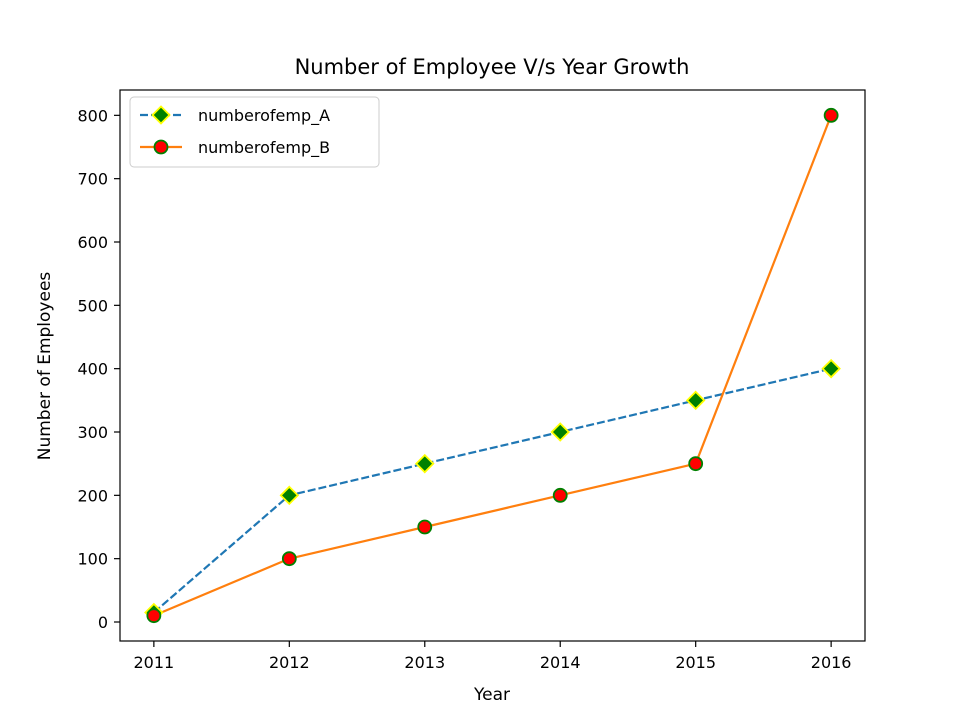  Describe the element at coordinates (424, 662) in the screenshot. I see `x-tick-label-2013: 2013` at that location.